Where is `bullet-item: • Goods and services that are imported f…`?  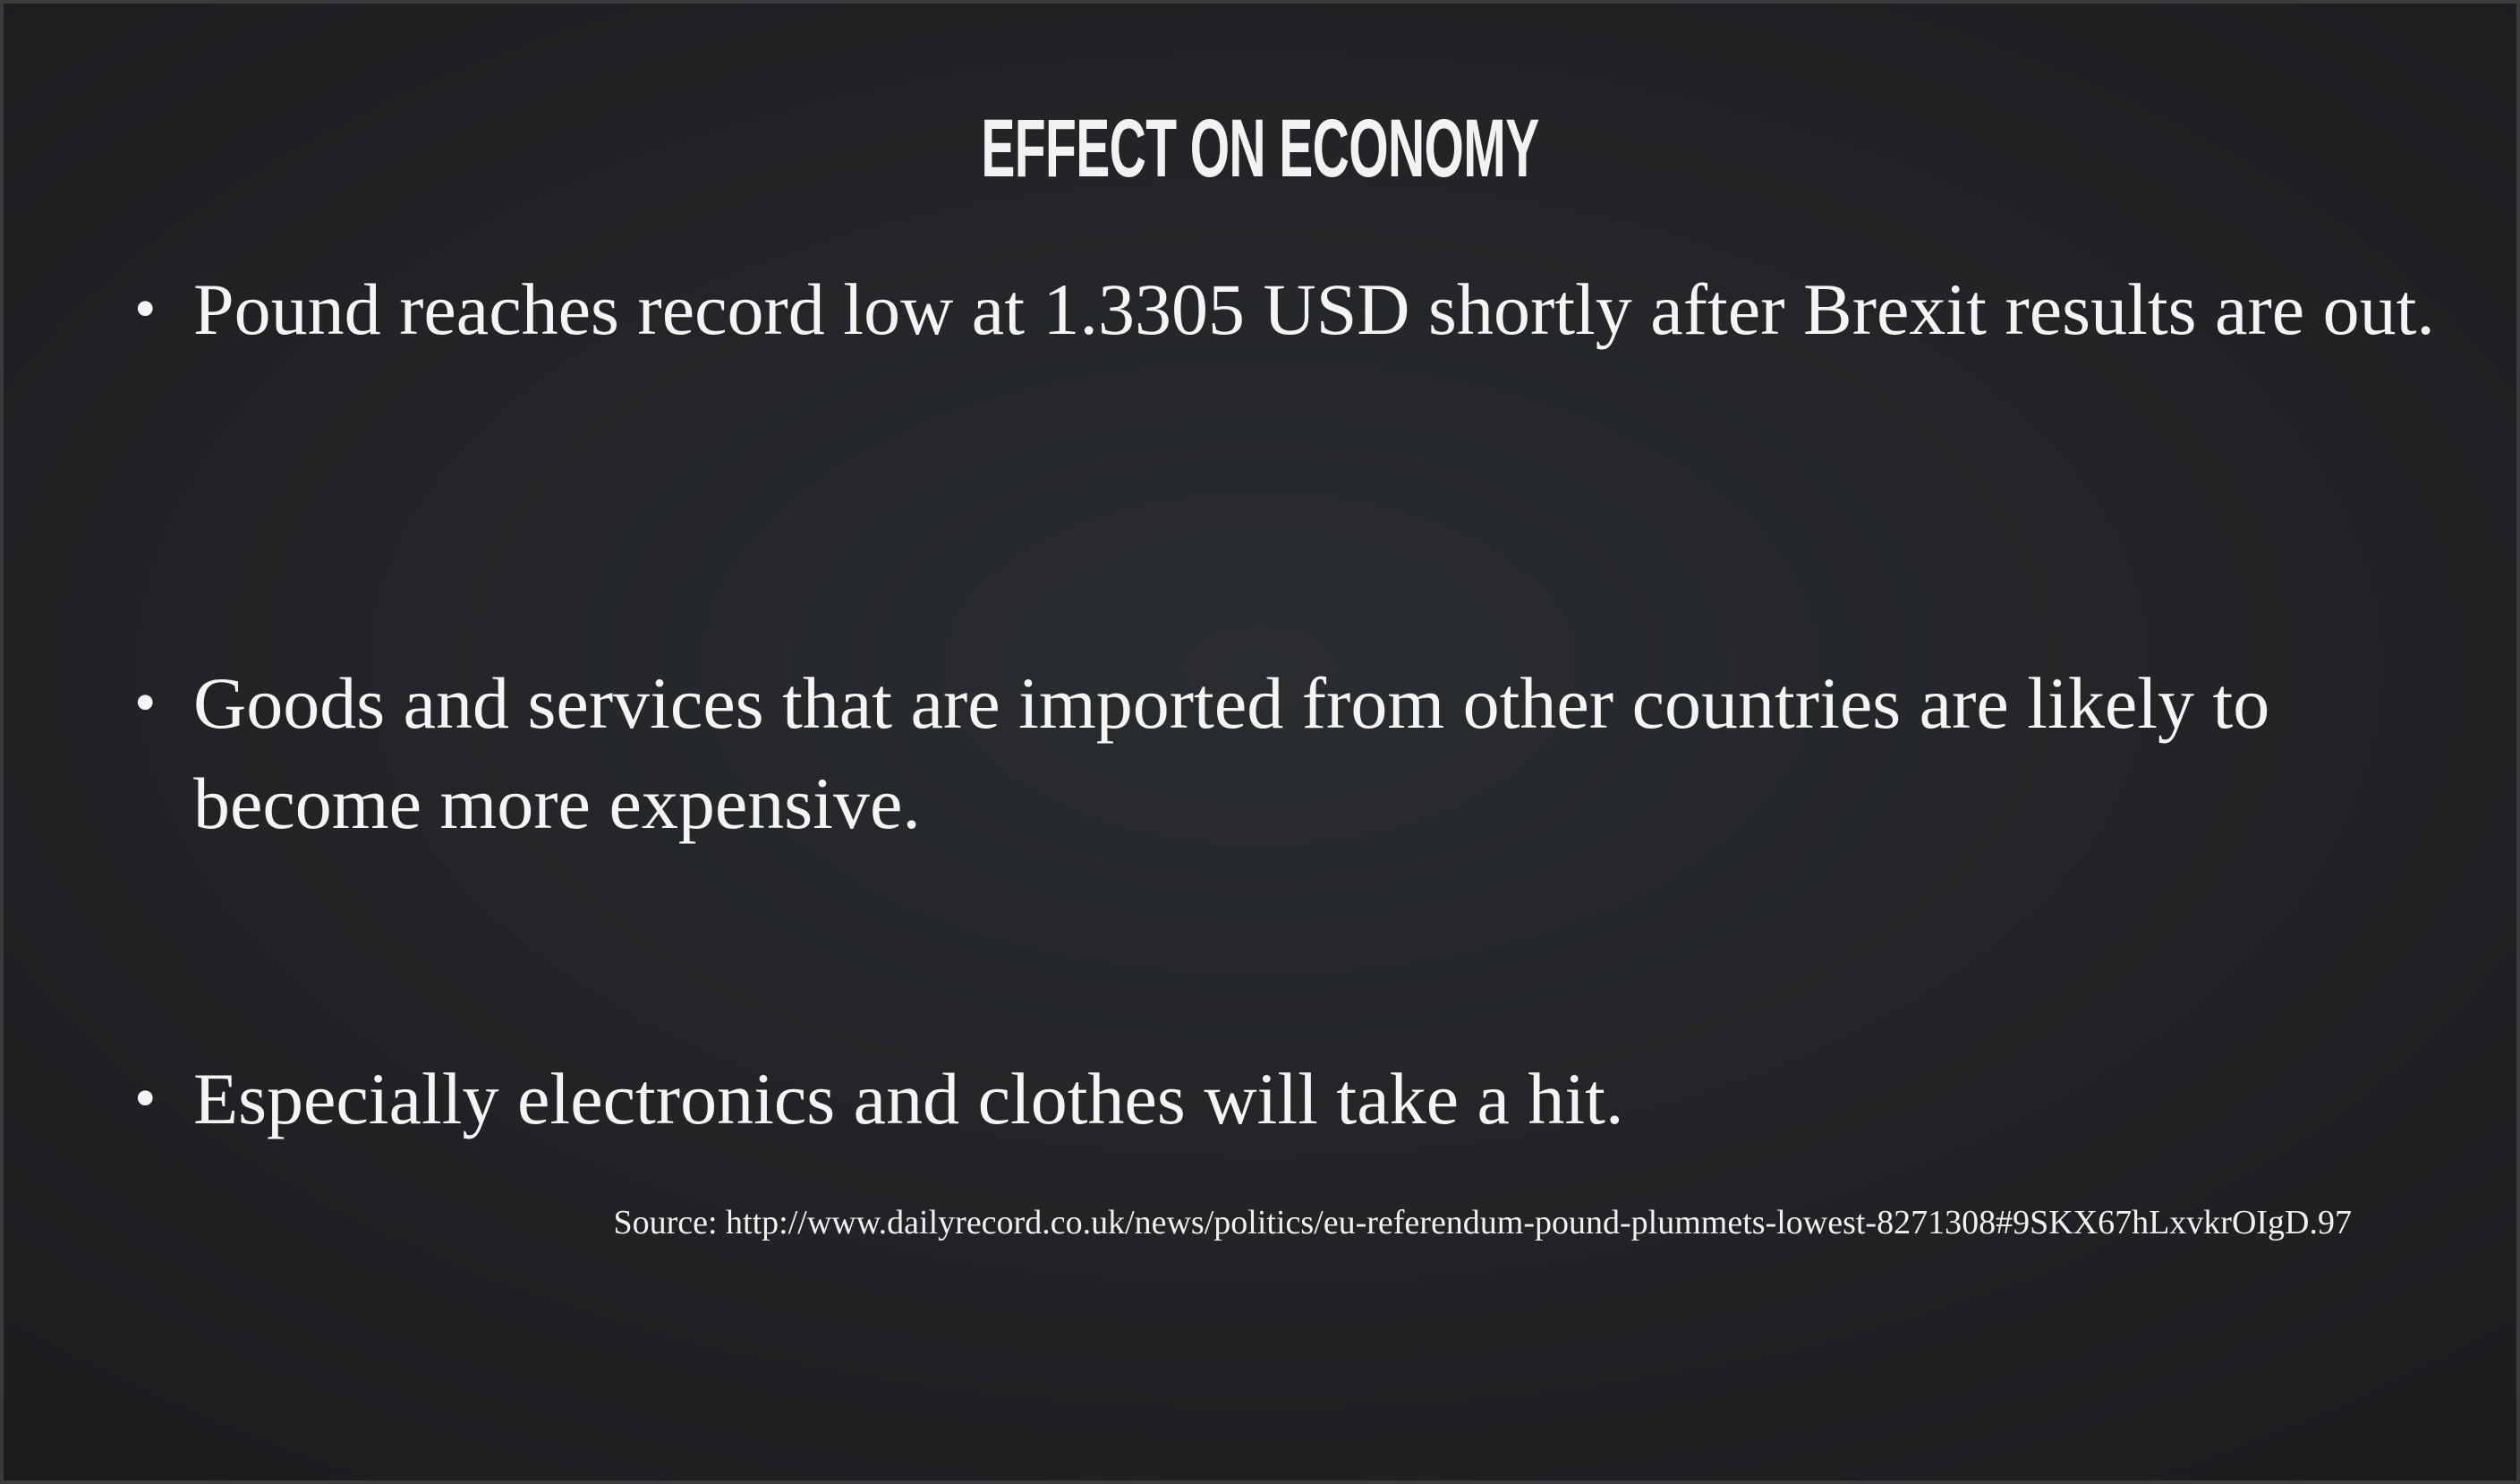
bullet-item: • Goods and services that are imported f… is located at coordinates (1300, 753).